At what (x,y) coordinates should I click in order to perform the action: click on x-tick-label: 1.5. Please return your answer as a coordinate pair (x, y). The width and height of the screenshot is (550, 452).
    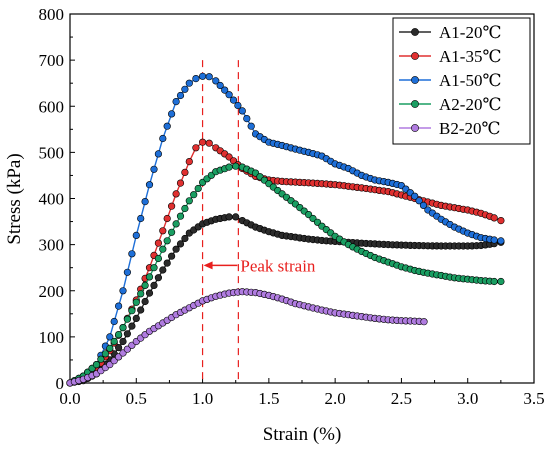
    Looking at the image, I should click on (268, 398).